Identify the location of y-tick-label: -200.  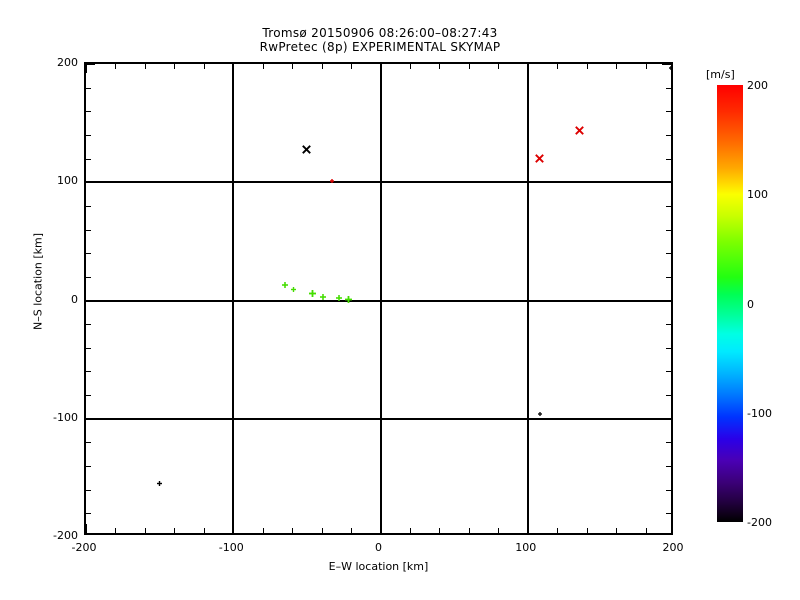
(65, 535).